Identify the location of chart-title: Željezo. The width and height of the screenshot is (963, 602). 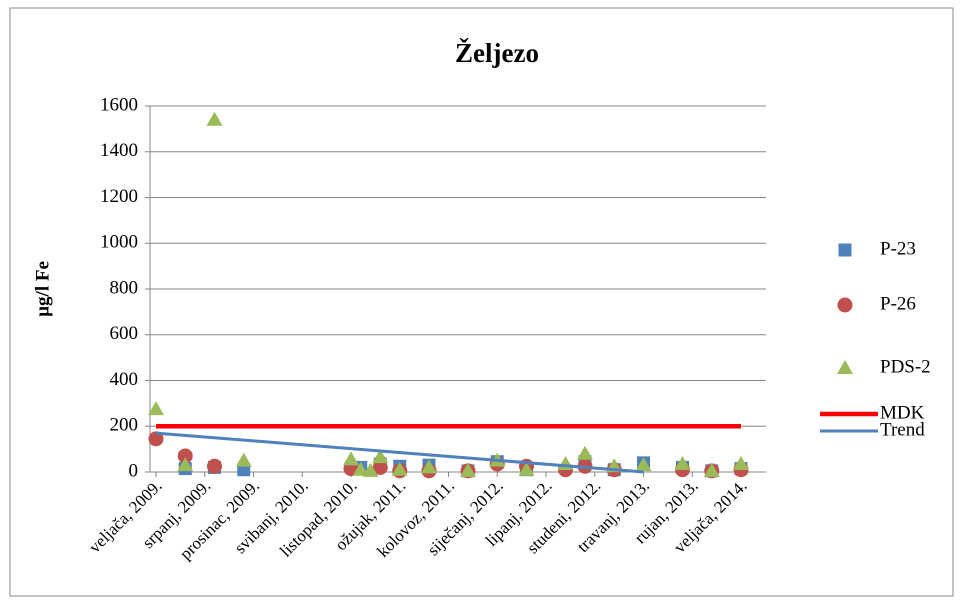
(497, 53).